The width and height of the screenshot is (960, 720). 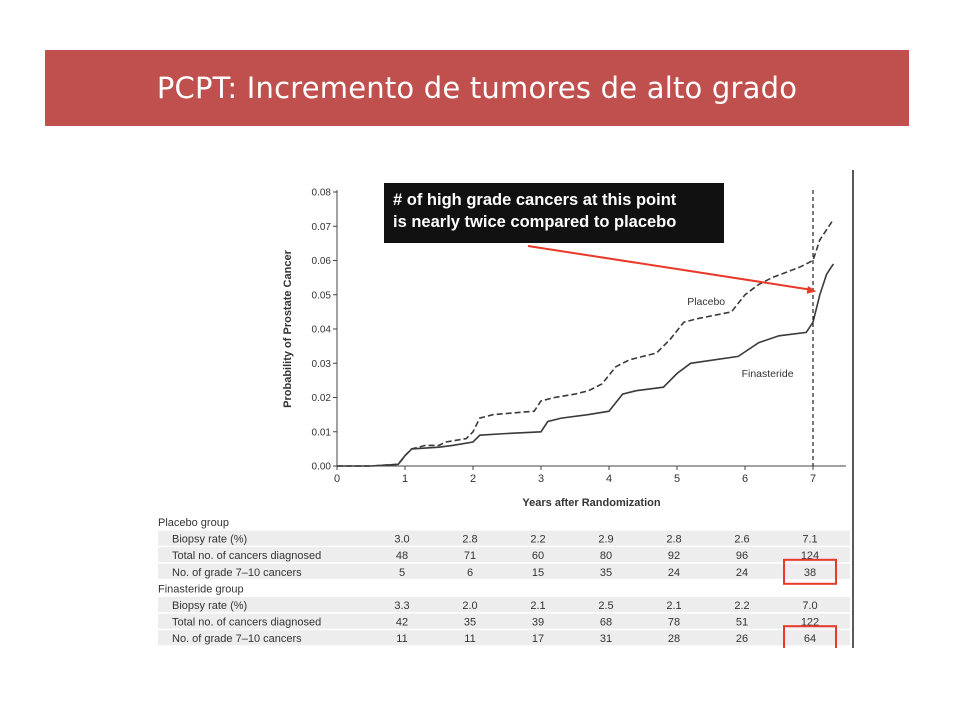 I want to click on x-tick-label: 2, so click(x=473, y=479).